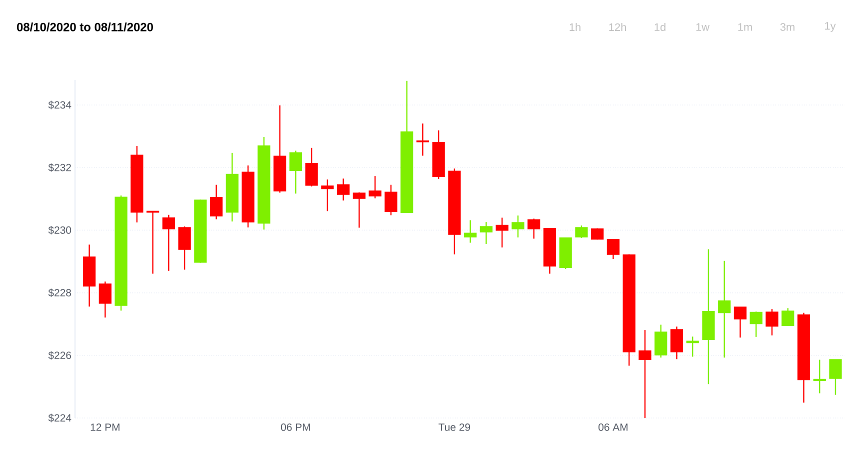 This screenshot has width=860, height=449. I want to click on text: 1w, so click(703, 27).